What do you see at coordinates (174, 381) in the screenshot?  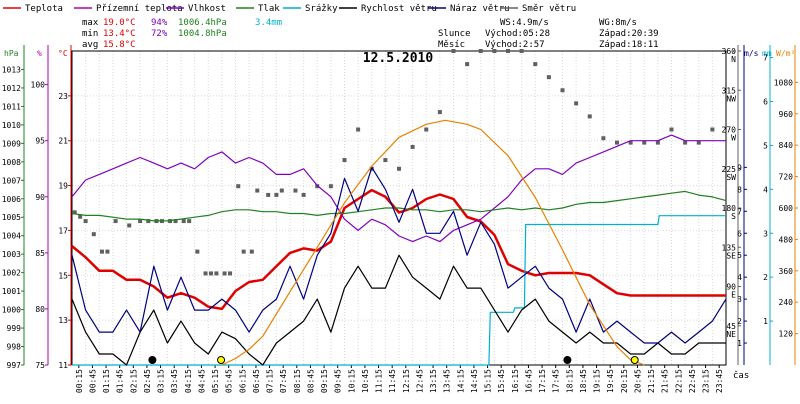 I see `x-tick-label: 03:45` at bounding box center [174, 381].